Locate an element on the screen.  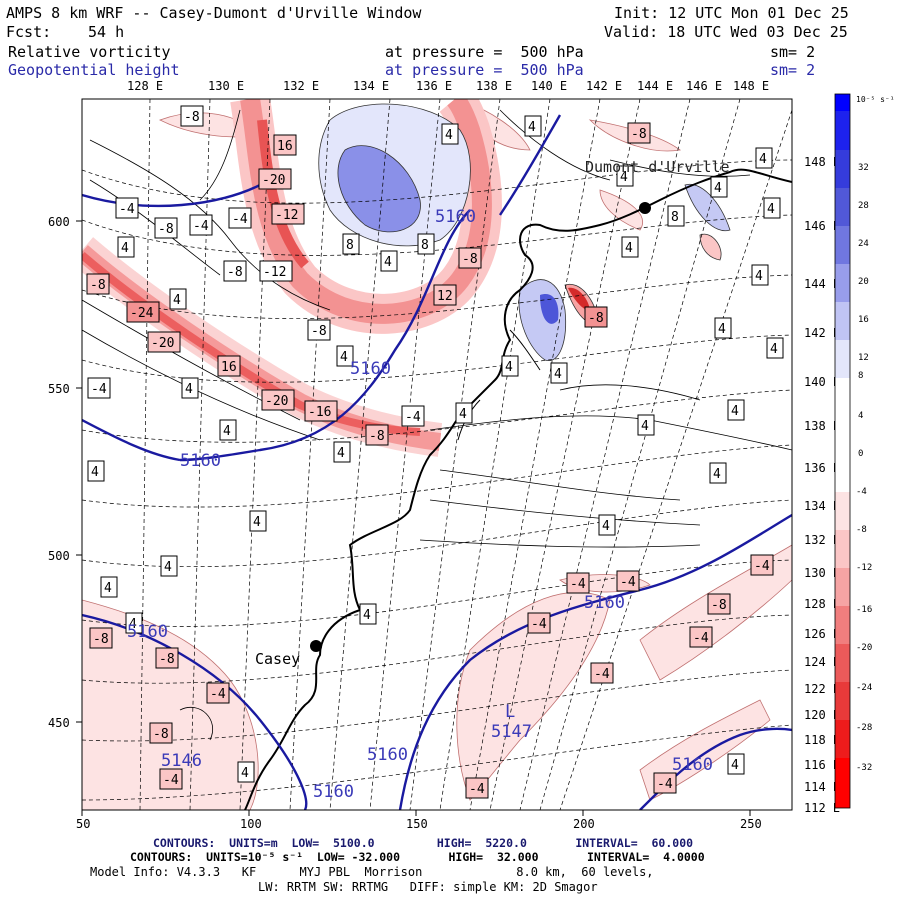
right-lon-label: 138 E is located at coordinates (822, 426).